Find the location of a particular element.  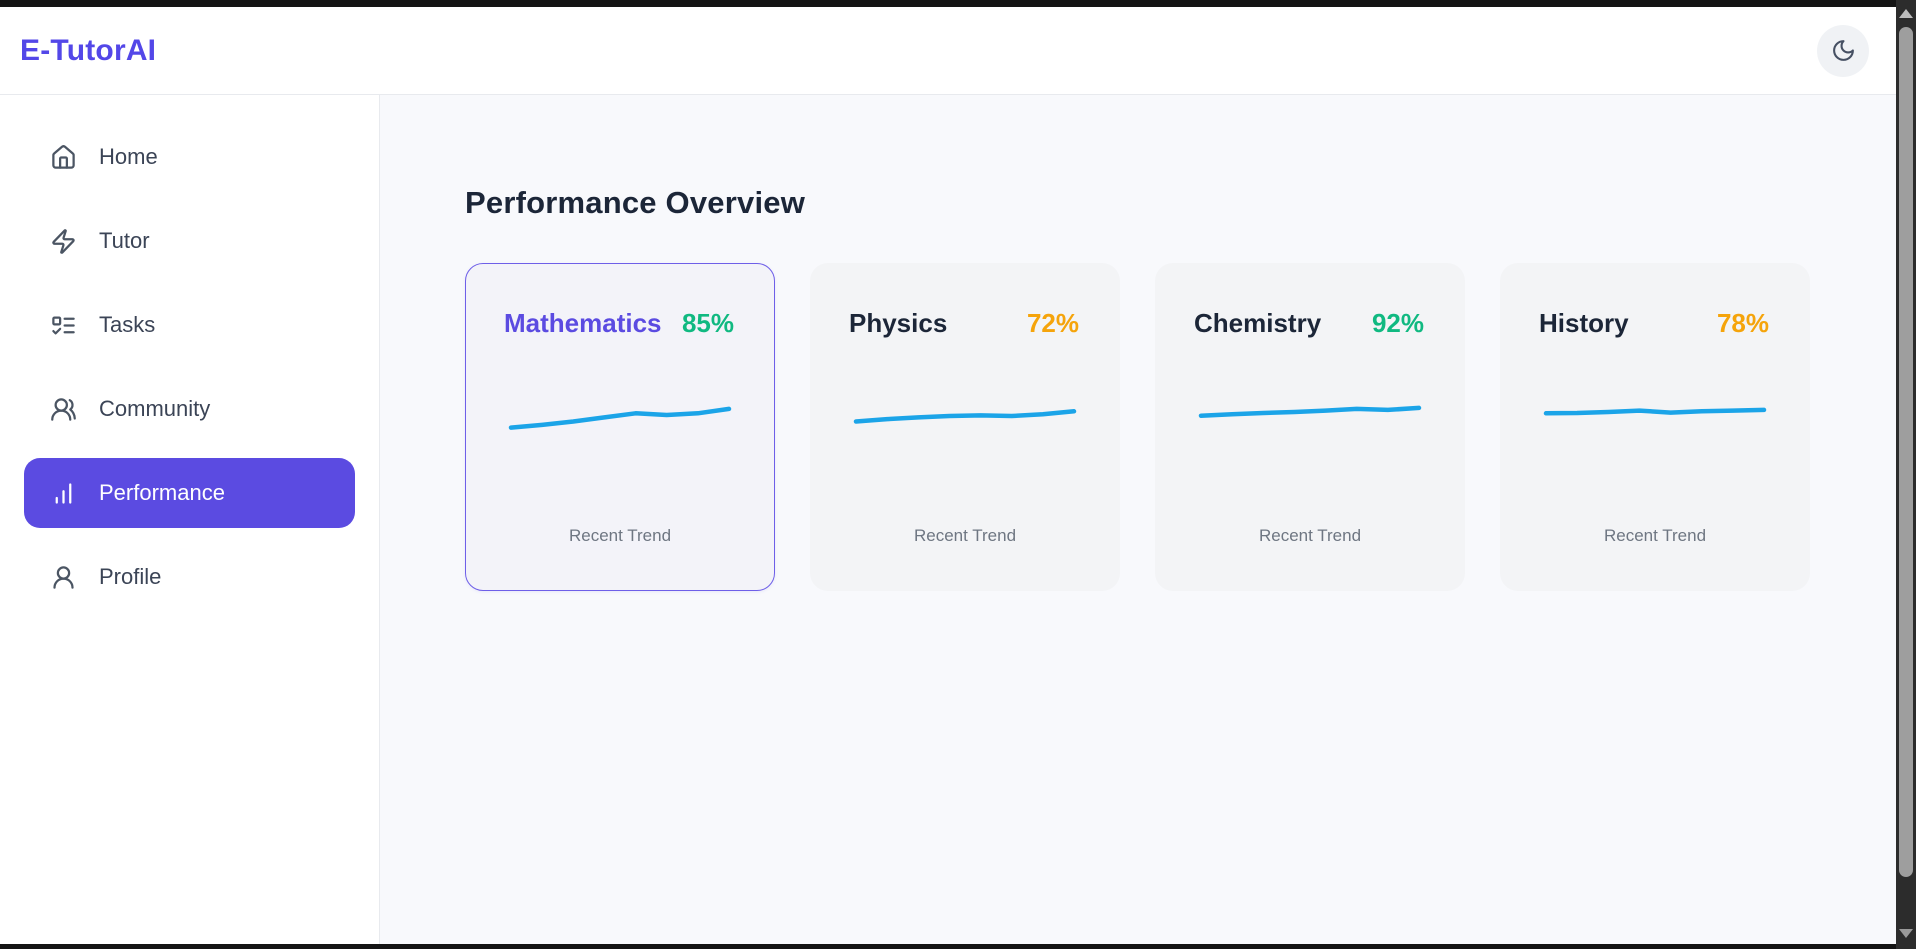

user-icon is located at coordinates (63, 577).